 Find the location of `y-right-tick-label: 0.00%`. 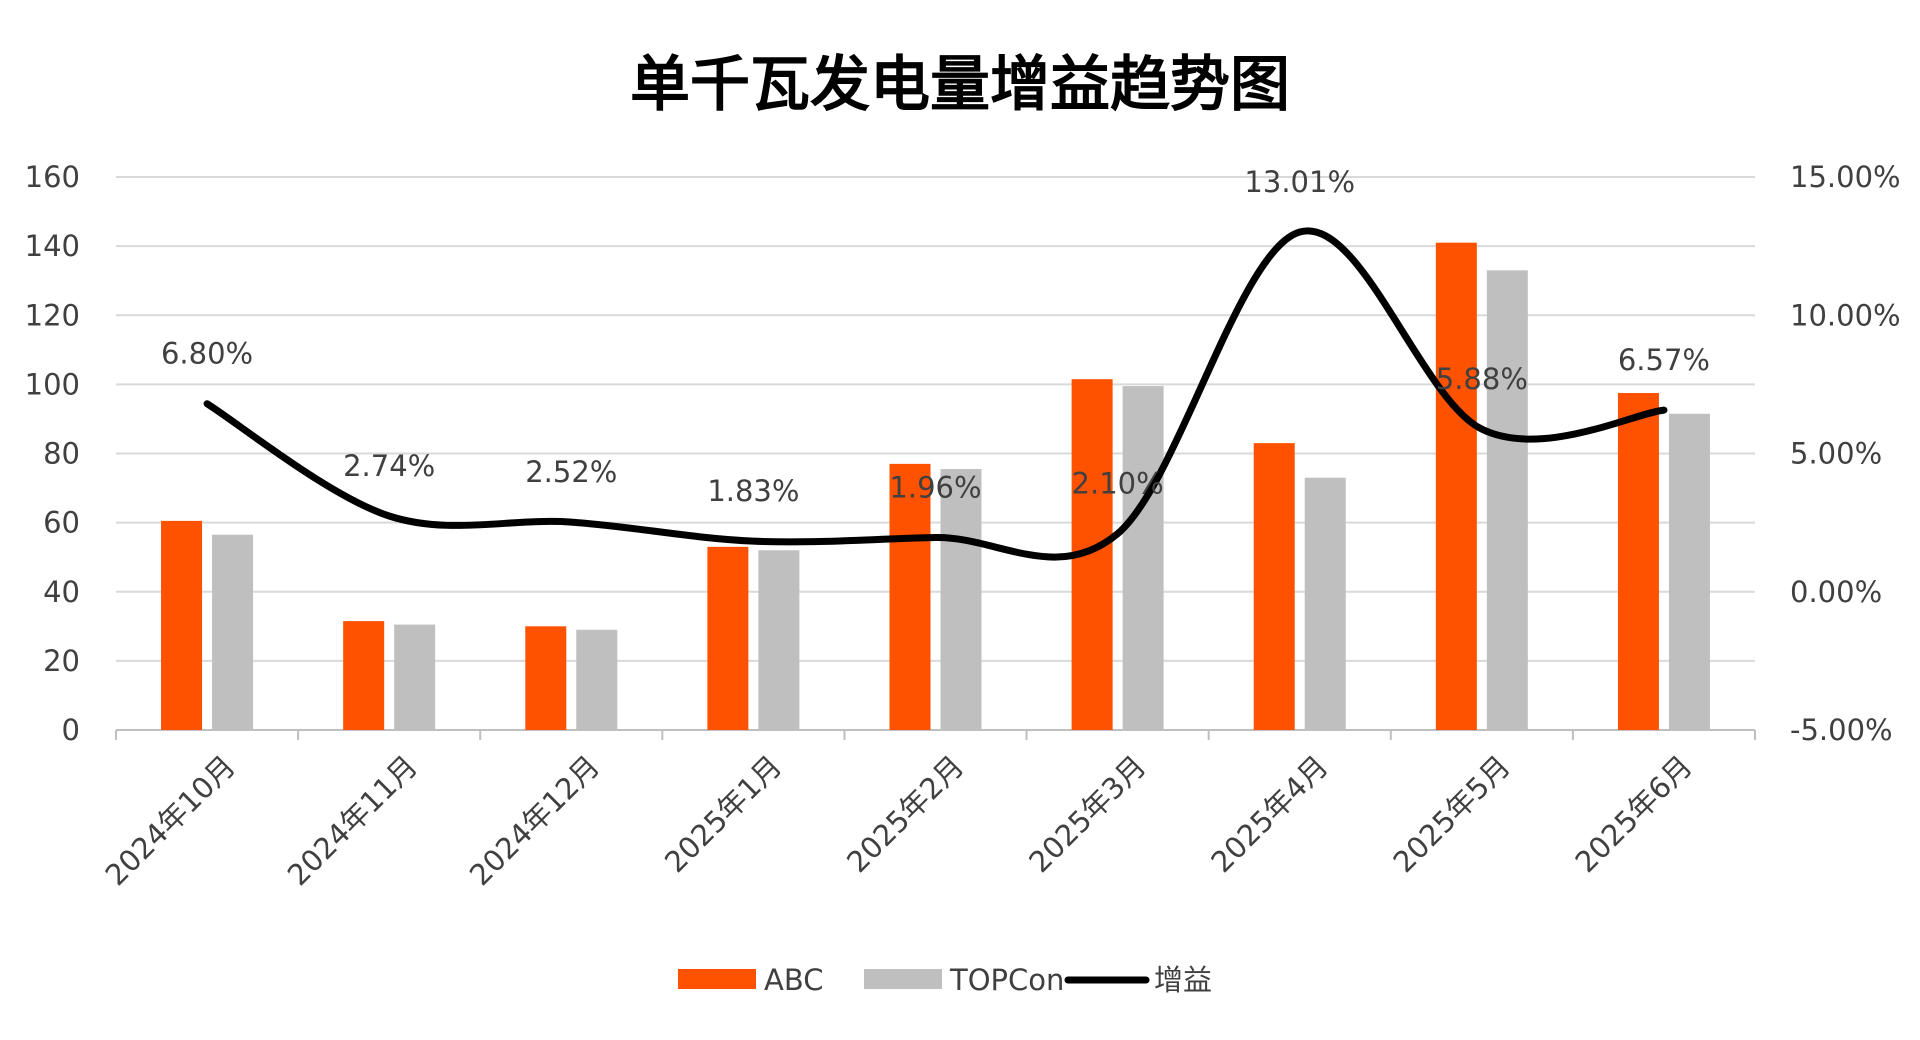

y-right-tick-label: 0.00% is located at coordinates (1836, 592).